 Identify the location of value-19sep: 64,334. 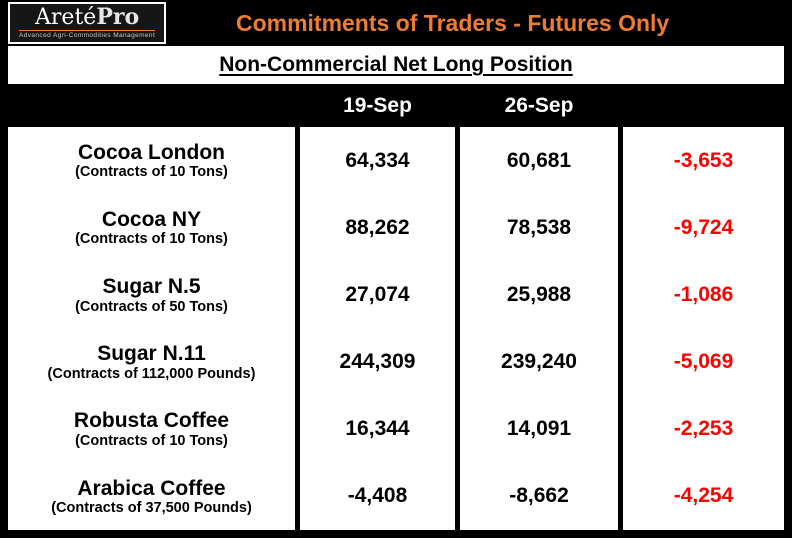
(377, 161).